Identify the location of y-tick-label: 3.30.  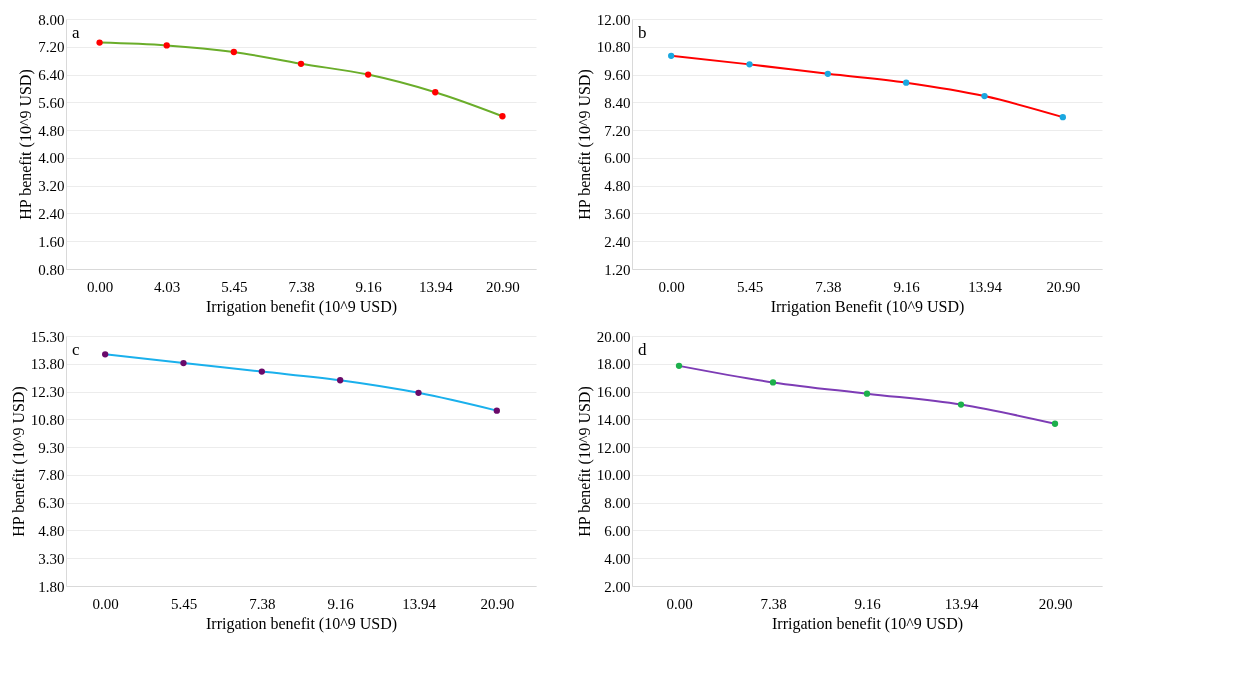
(51, 558).